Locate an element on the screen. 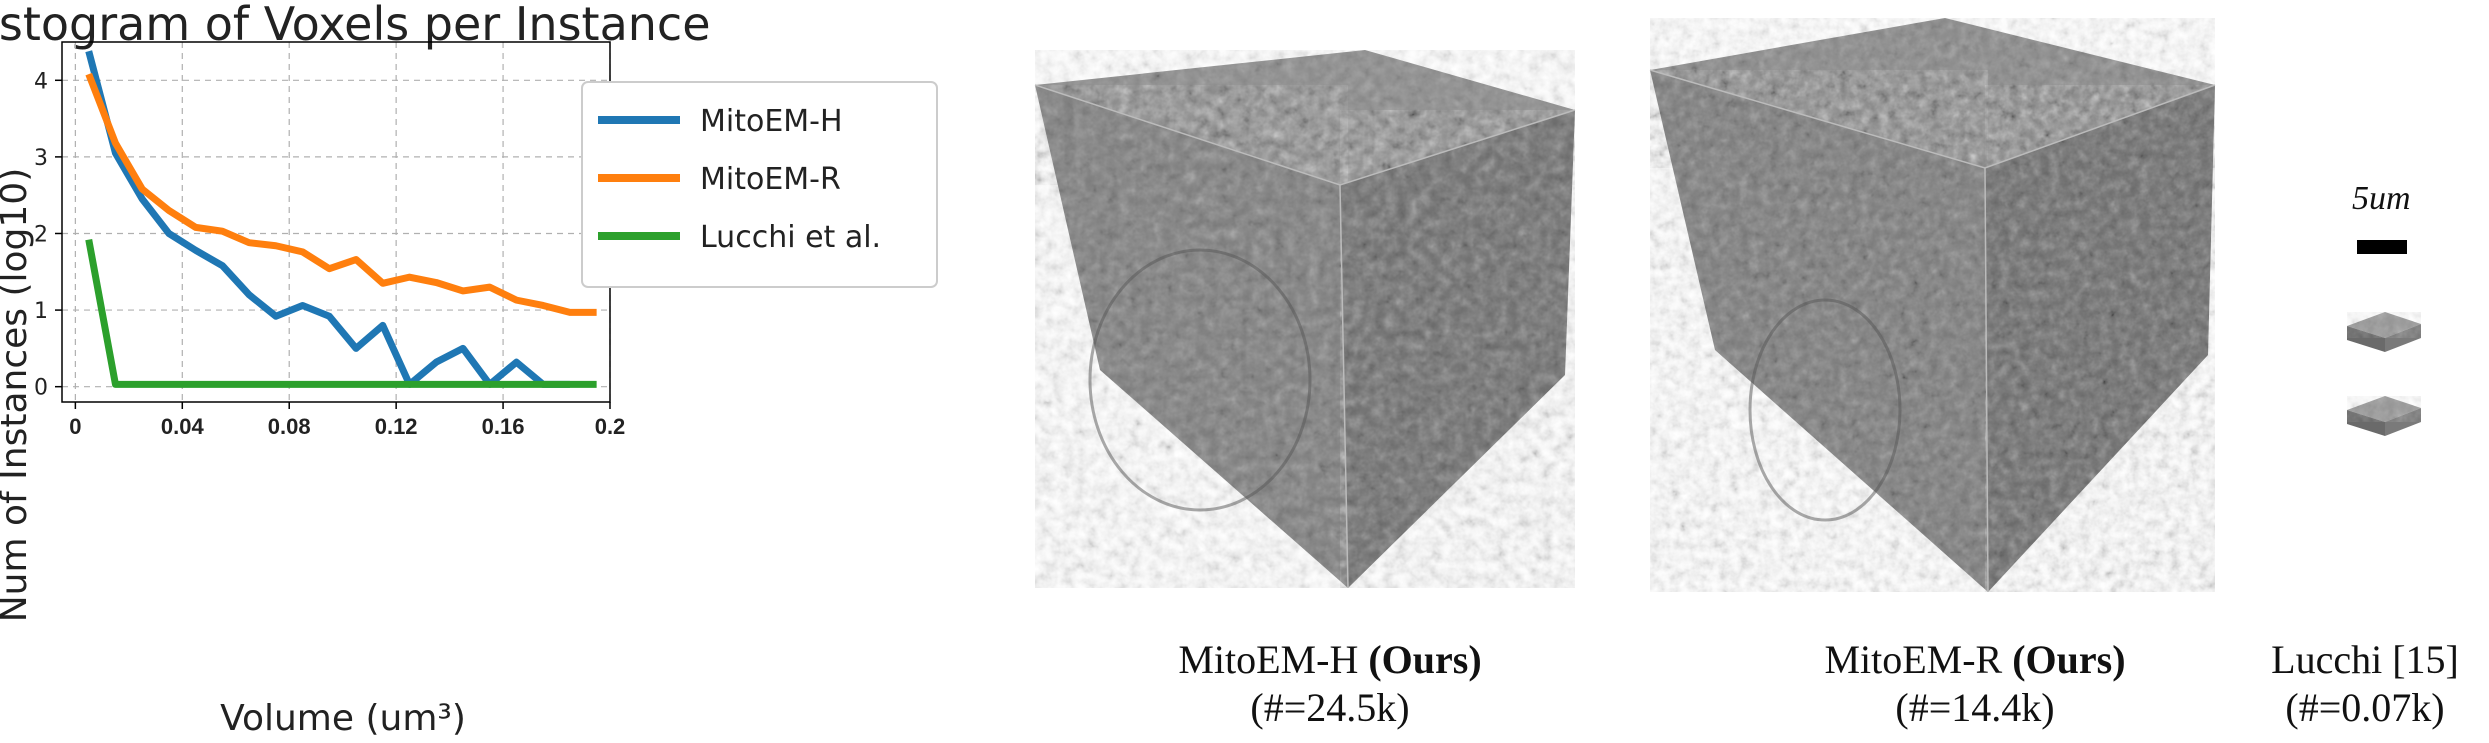 The width and height of the screenshot is (2489, 743). x-tick-label: 0.08 is located at coordinates (289, 426).